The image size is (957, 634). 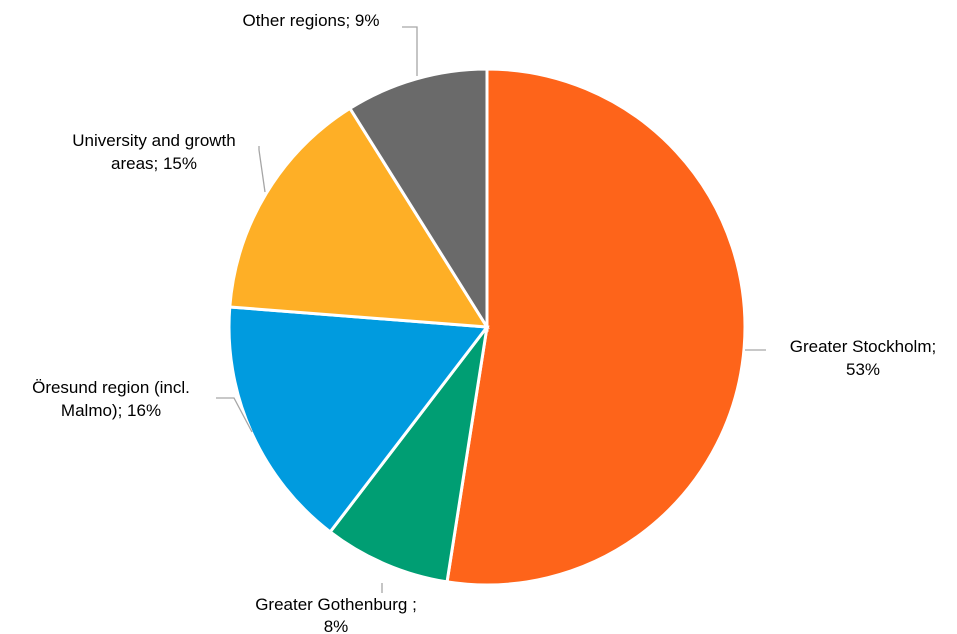 What do you see at coordinates (111, 410) in the screenshot?
I see `slice-label-line: Malmo); 16%` at bounding box center [111, 410].